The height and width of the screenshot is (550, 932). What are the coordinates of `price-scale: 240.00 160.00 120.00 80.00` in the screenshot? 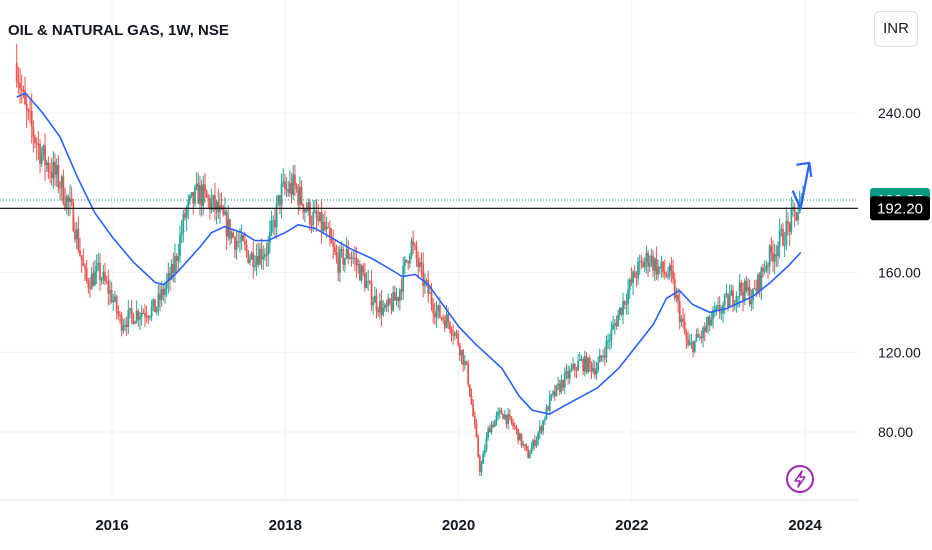 It's located at (899, 272).